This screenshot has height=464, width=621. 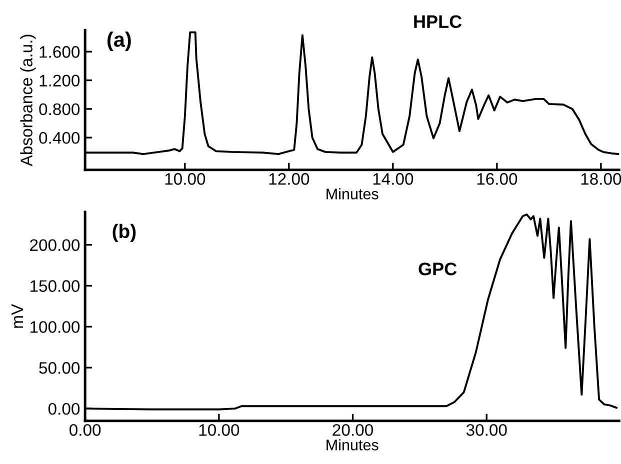 I want to click on x-tick-label: 20.00, so click(x=352, y=430).